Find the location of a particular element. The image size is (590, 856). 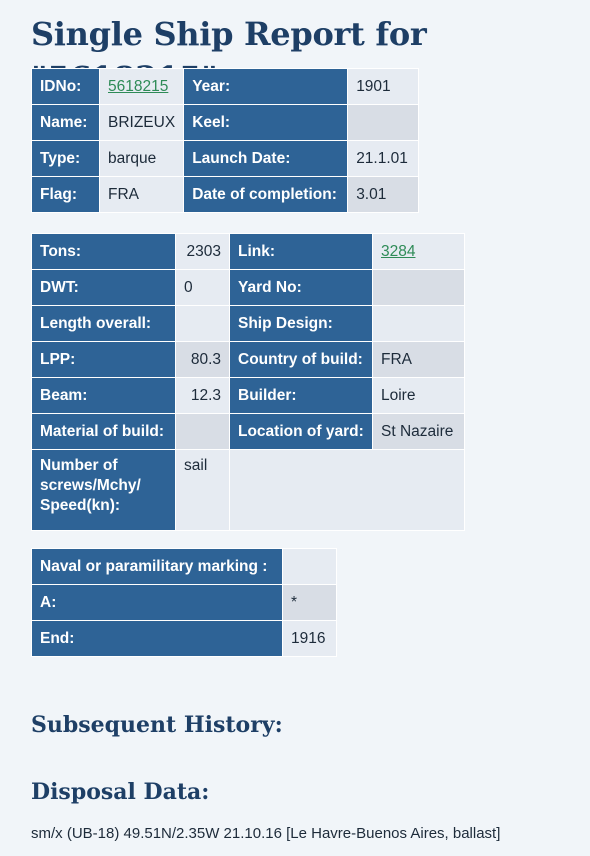

screws-value: sail is located at coordinates (202, 490).